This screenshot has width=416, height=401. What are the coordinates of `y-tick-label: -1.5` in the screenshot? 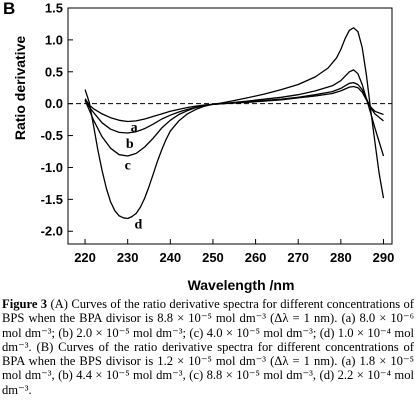 It's located at (52, 199).